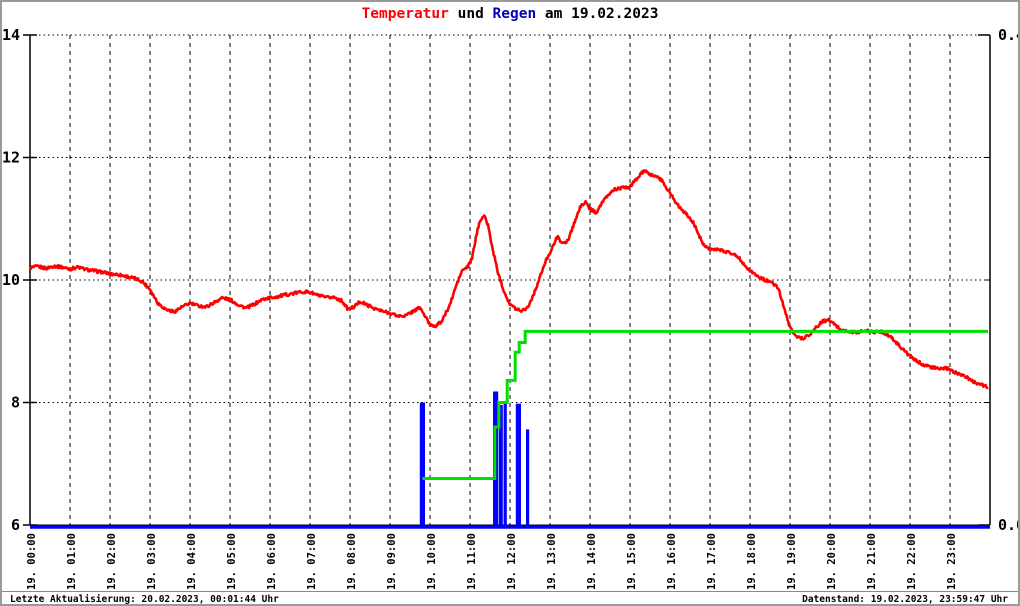 Image resolution: width=1020 pixels, height=606 pixels. Describe the element at coordinates (912, 561) in the screenshot. I see `x-tick-label: 19. 22:00` at that location.